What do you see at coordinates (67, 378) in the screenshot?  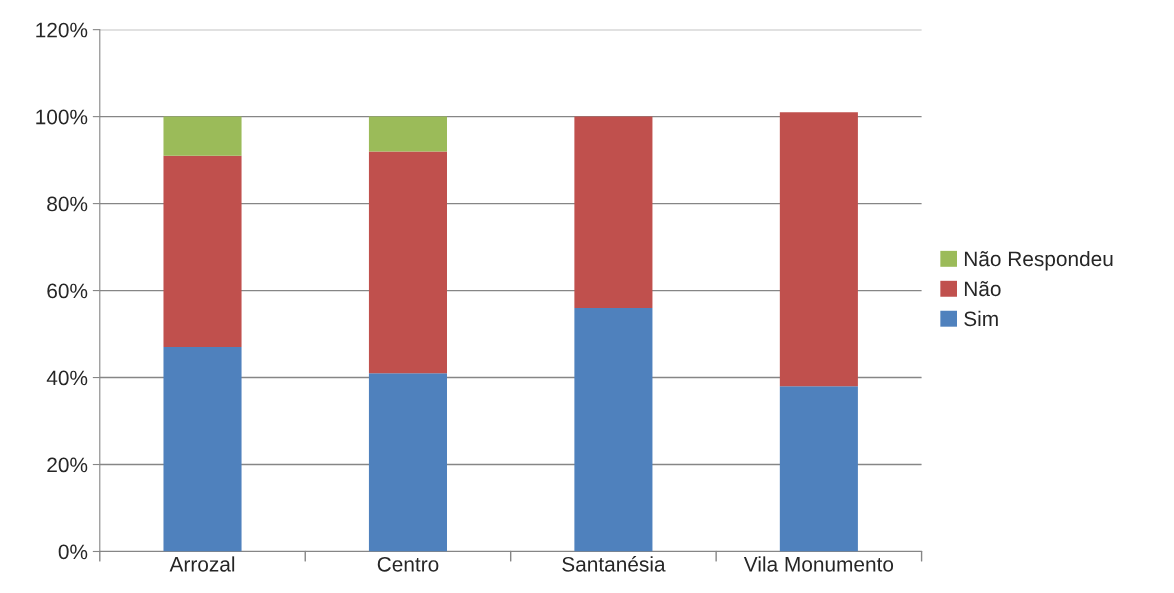 I see `y-tick-label: 40%` at bounding box center [67, 378].